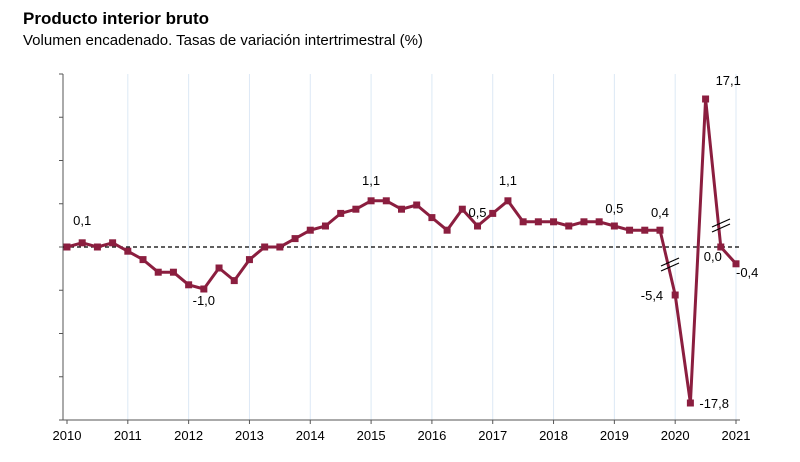 The width and height of the screenshot is (800, 462). I want to click on x-tick-label: 2012, so click(188, 435).